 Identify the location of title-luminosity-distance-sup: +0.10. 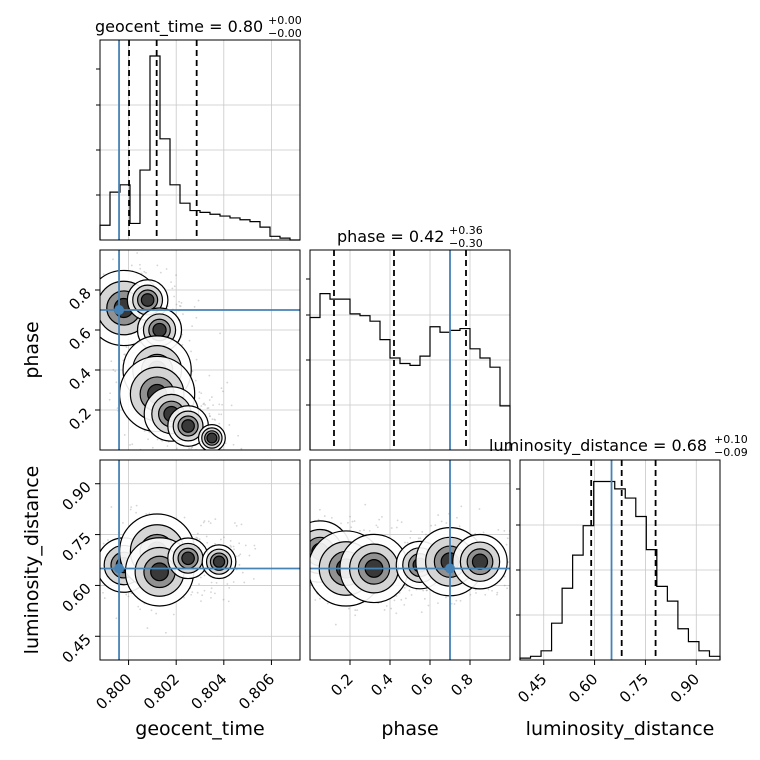
(731, 439).